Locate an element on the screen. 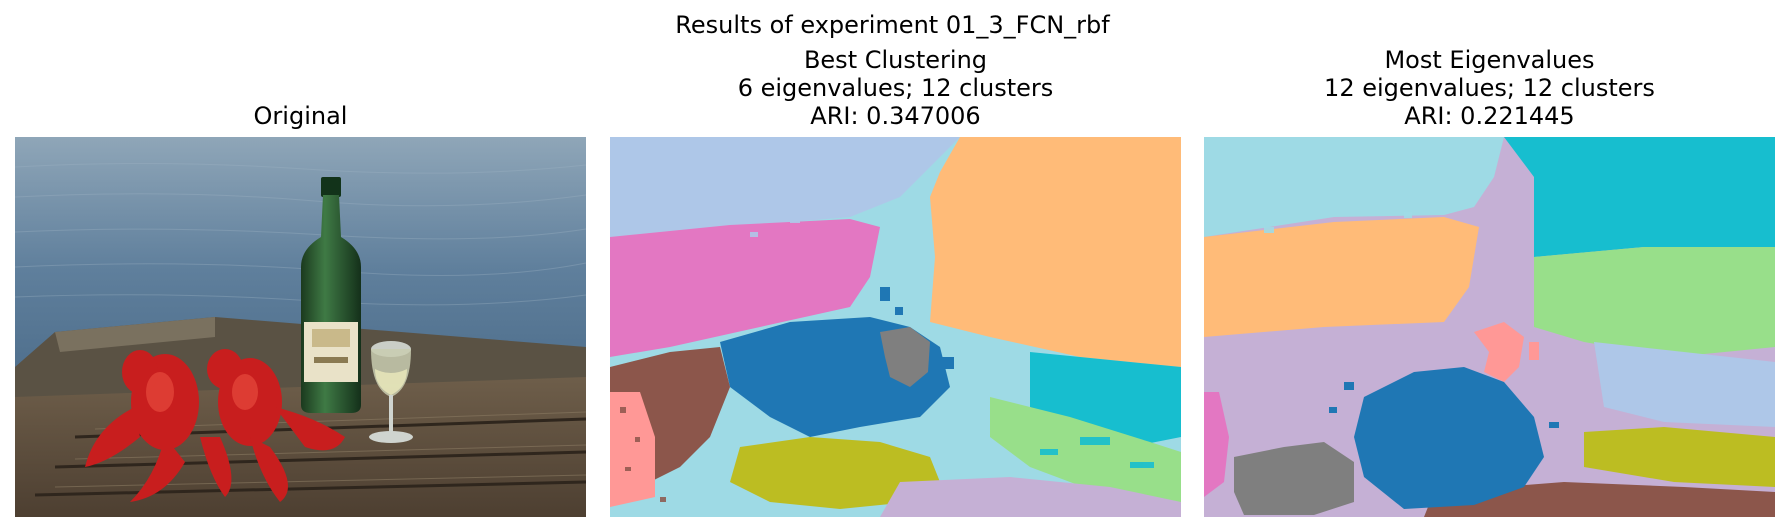  panel-title-line: Original is located at coordinates (300, 116).